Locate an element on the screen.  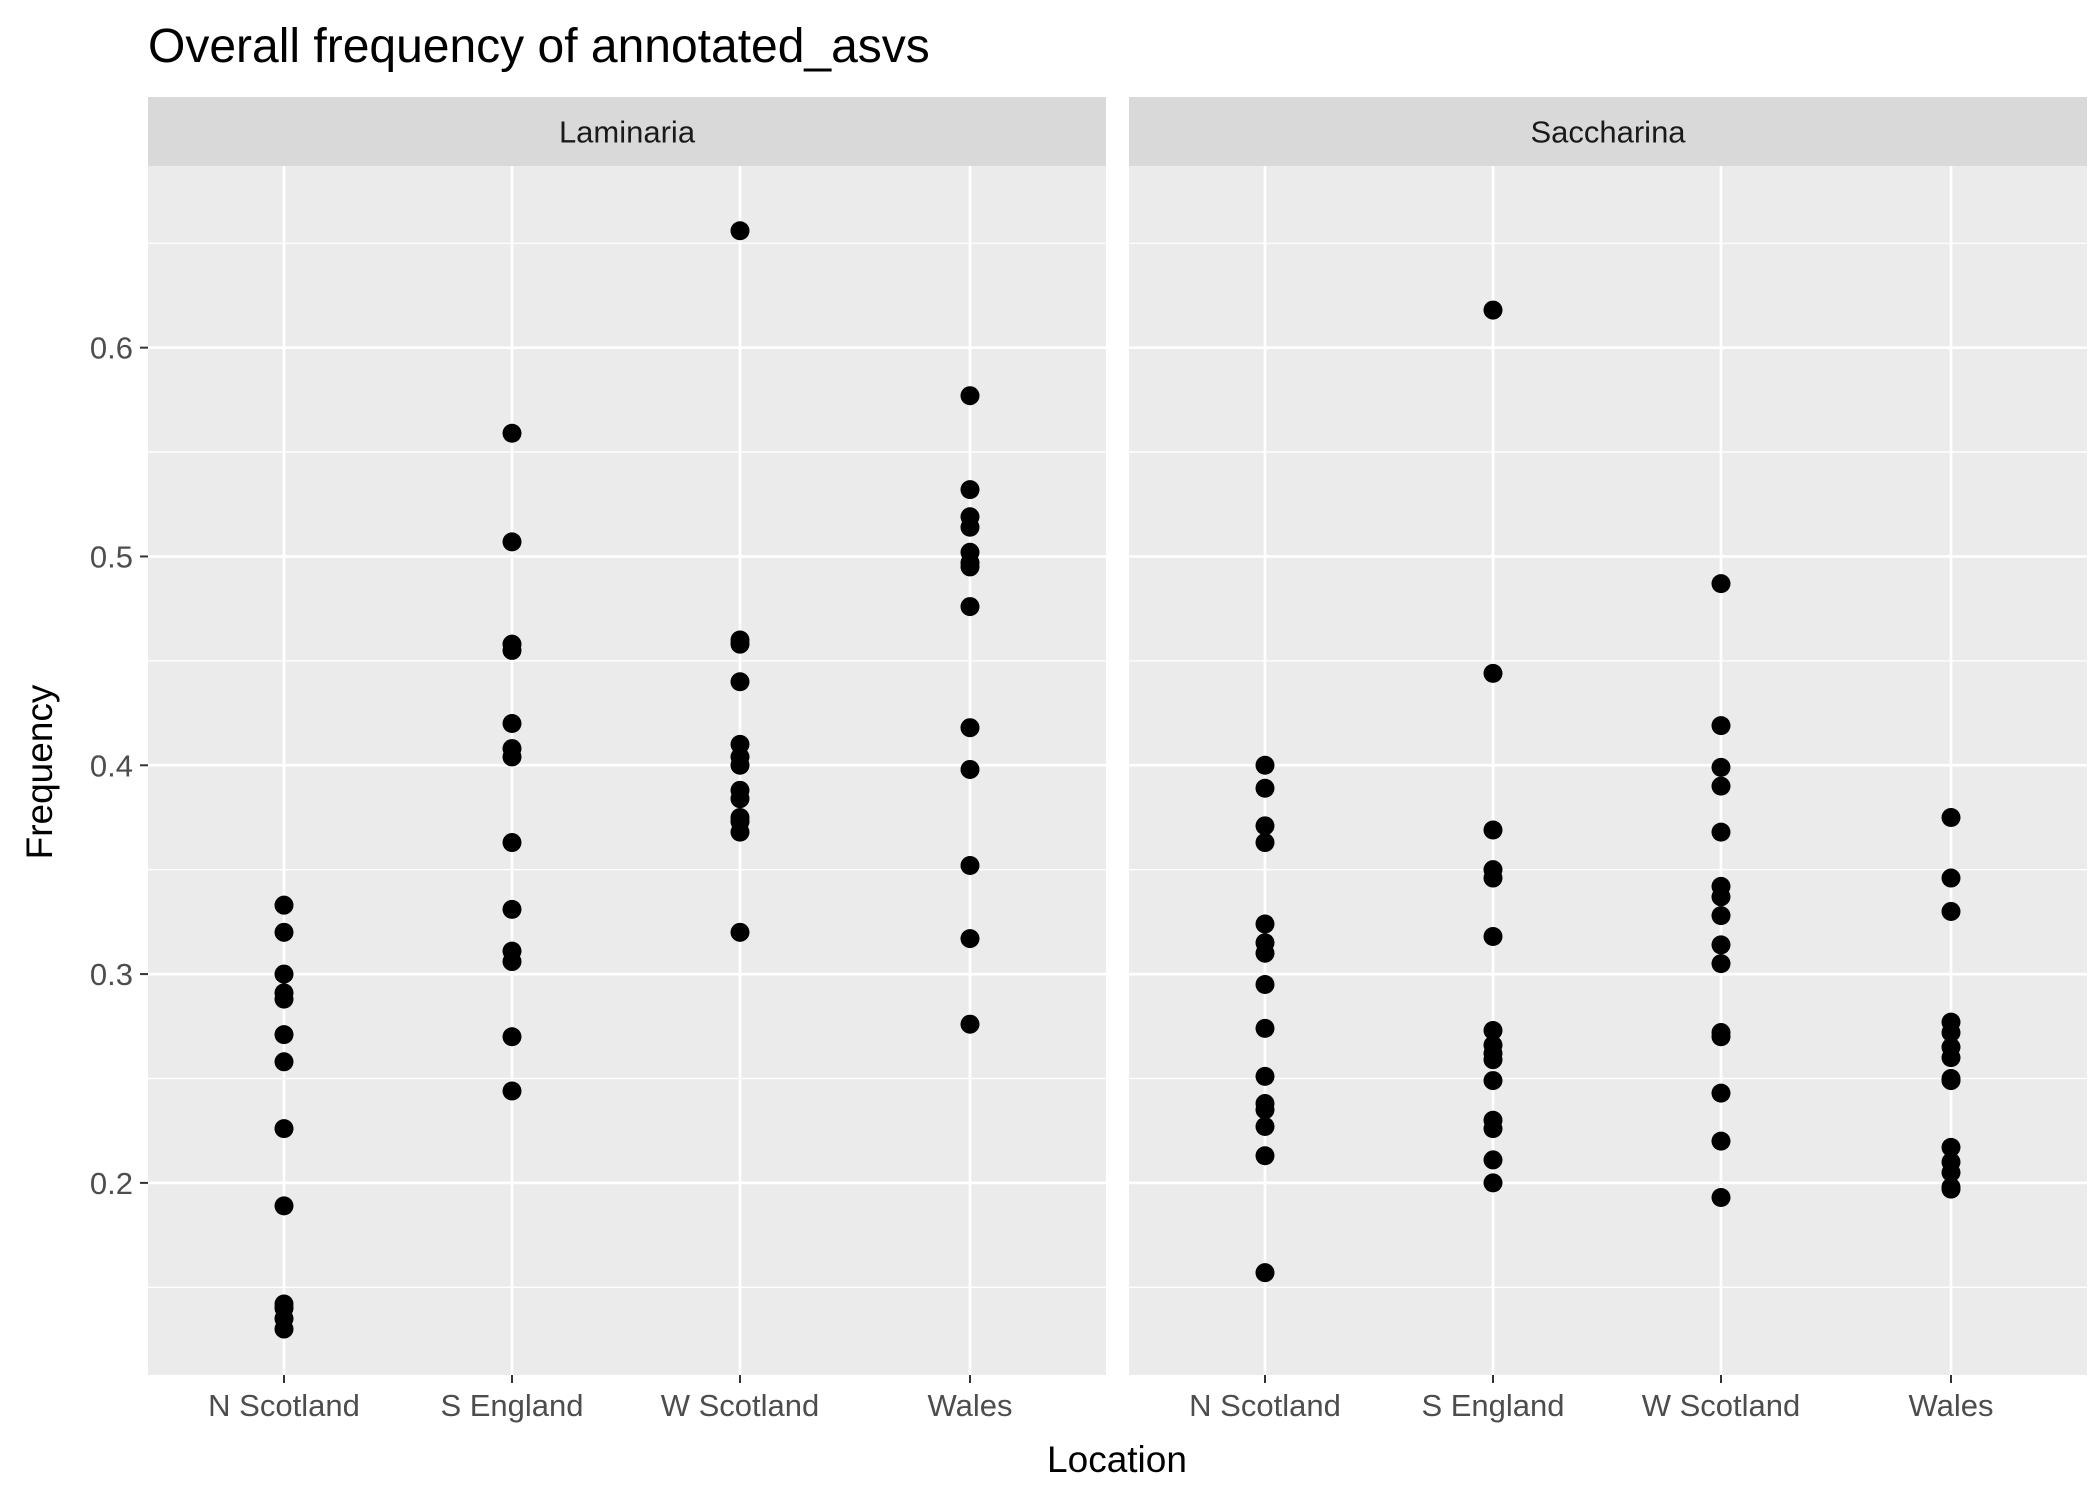
chart-title: Overall frequency of annotated_asvs is located at coordinates (539, 46).